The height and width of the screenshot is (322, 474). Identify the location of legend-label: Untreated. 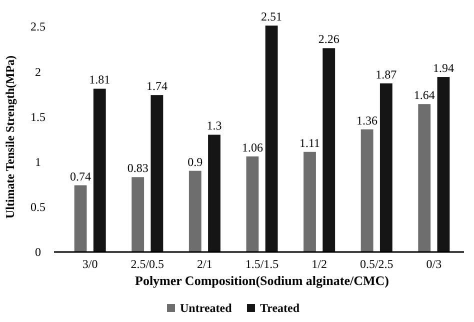
(206, 308).